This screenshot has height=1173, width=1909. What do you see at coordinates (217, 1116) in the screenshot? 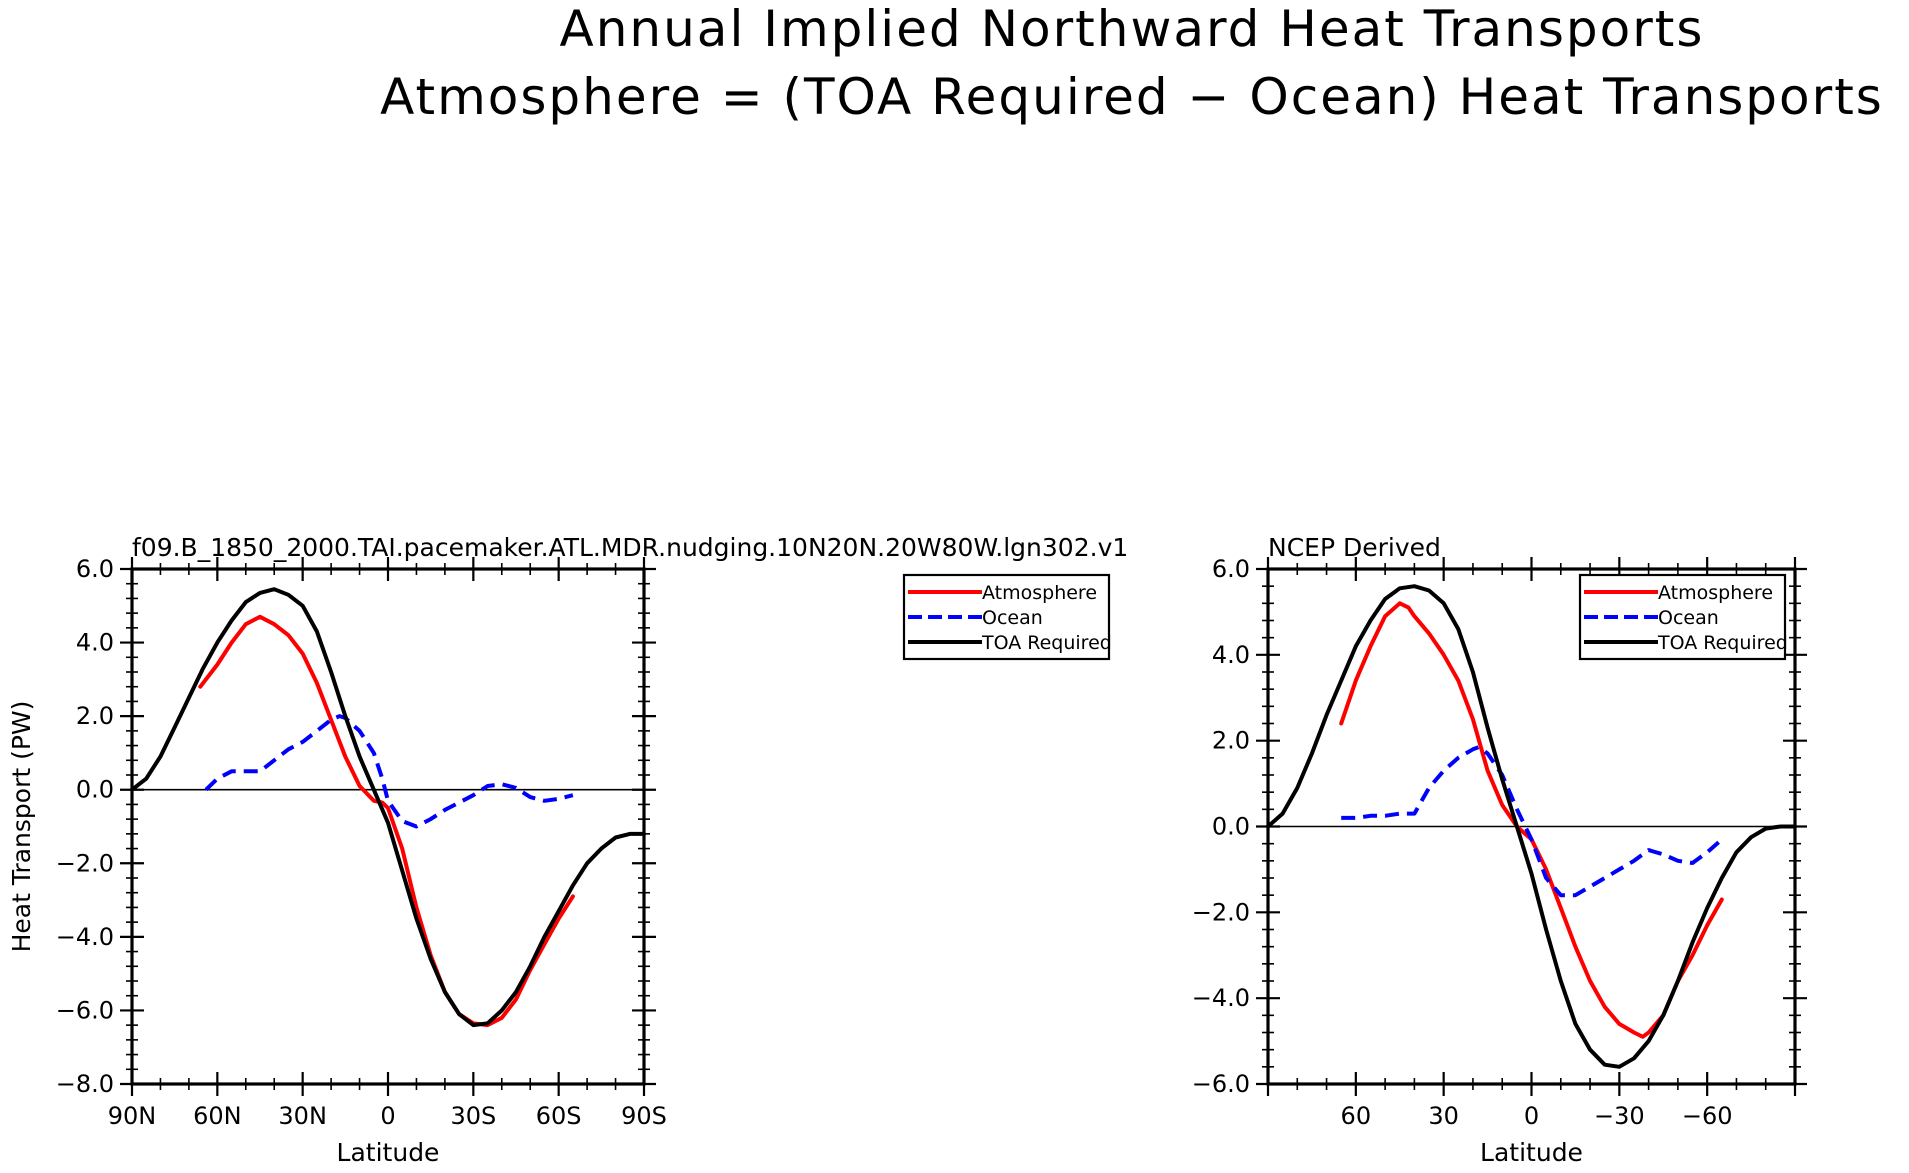
I see `x-tick-label: 60N` at bounding box center [217, 1116].